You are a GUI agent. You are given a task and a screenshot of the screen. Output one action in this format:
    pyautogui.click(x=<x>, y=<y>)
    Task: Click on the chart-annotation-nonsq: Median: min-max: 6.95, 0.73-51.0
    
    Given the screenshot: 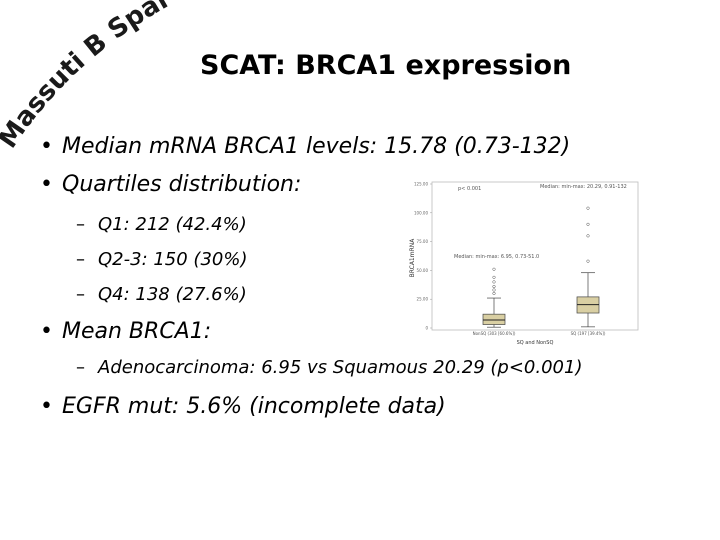 What is the action you would take?
    pyautogui.click(x=496, y=257)
    